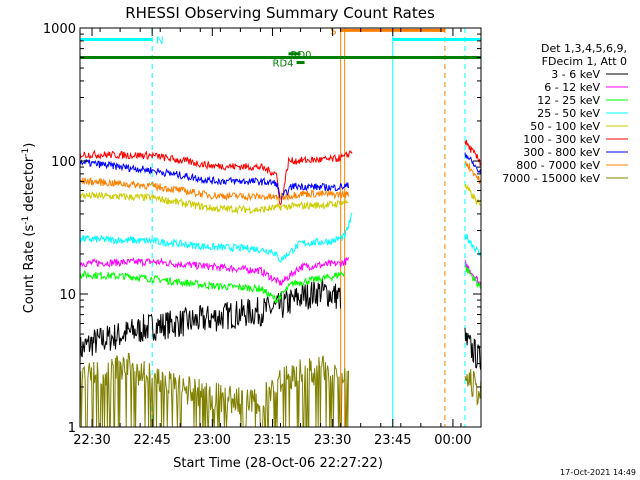  I want to click on y-tick-label-3: 1000, so click(59, 29).